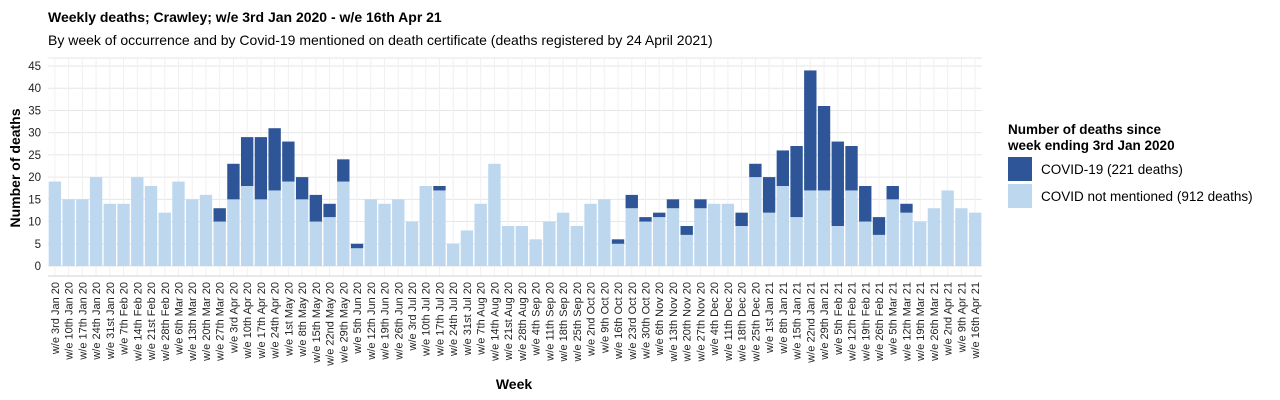 The image size is (1280, 400). I want to click on x-tick-label: w/e 9th Apr 21, so click(962, 317).